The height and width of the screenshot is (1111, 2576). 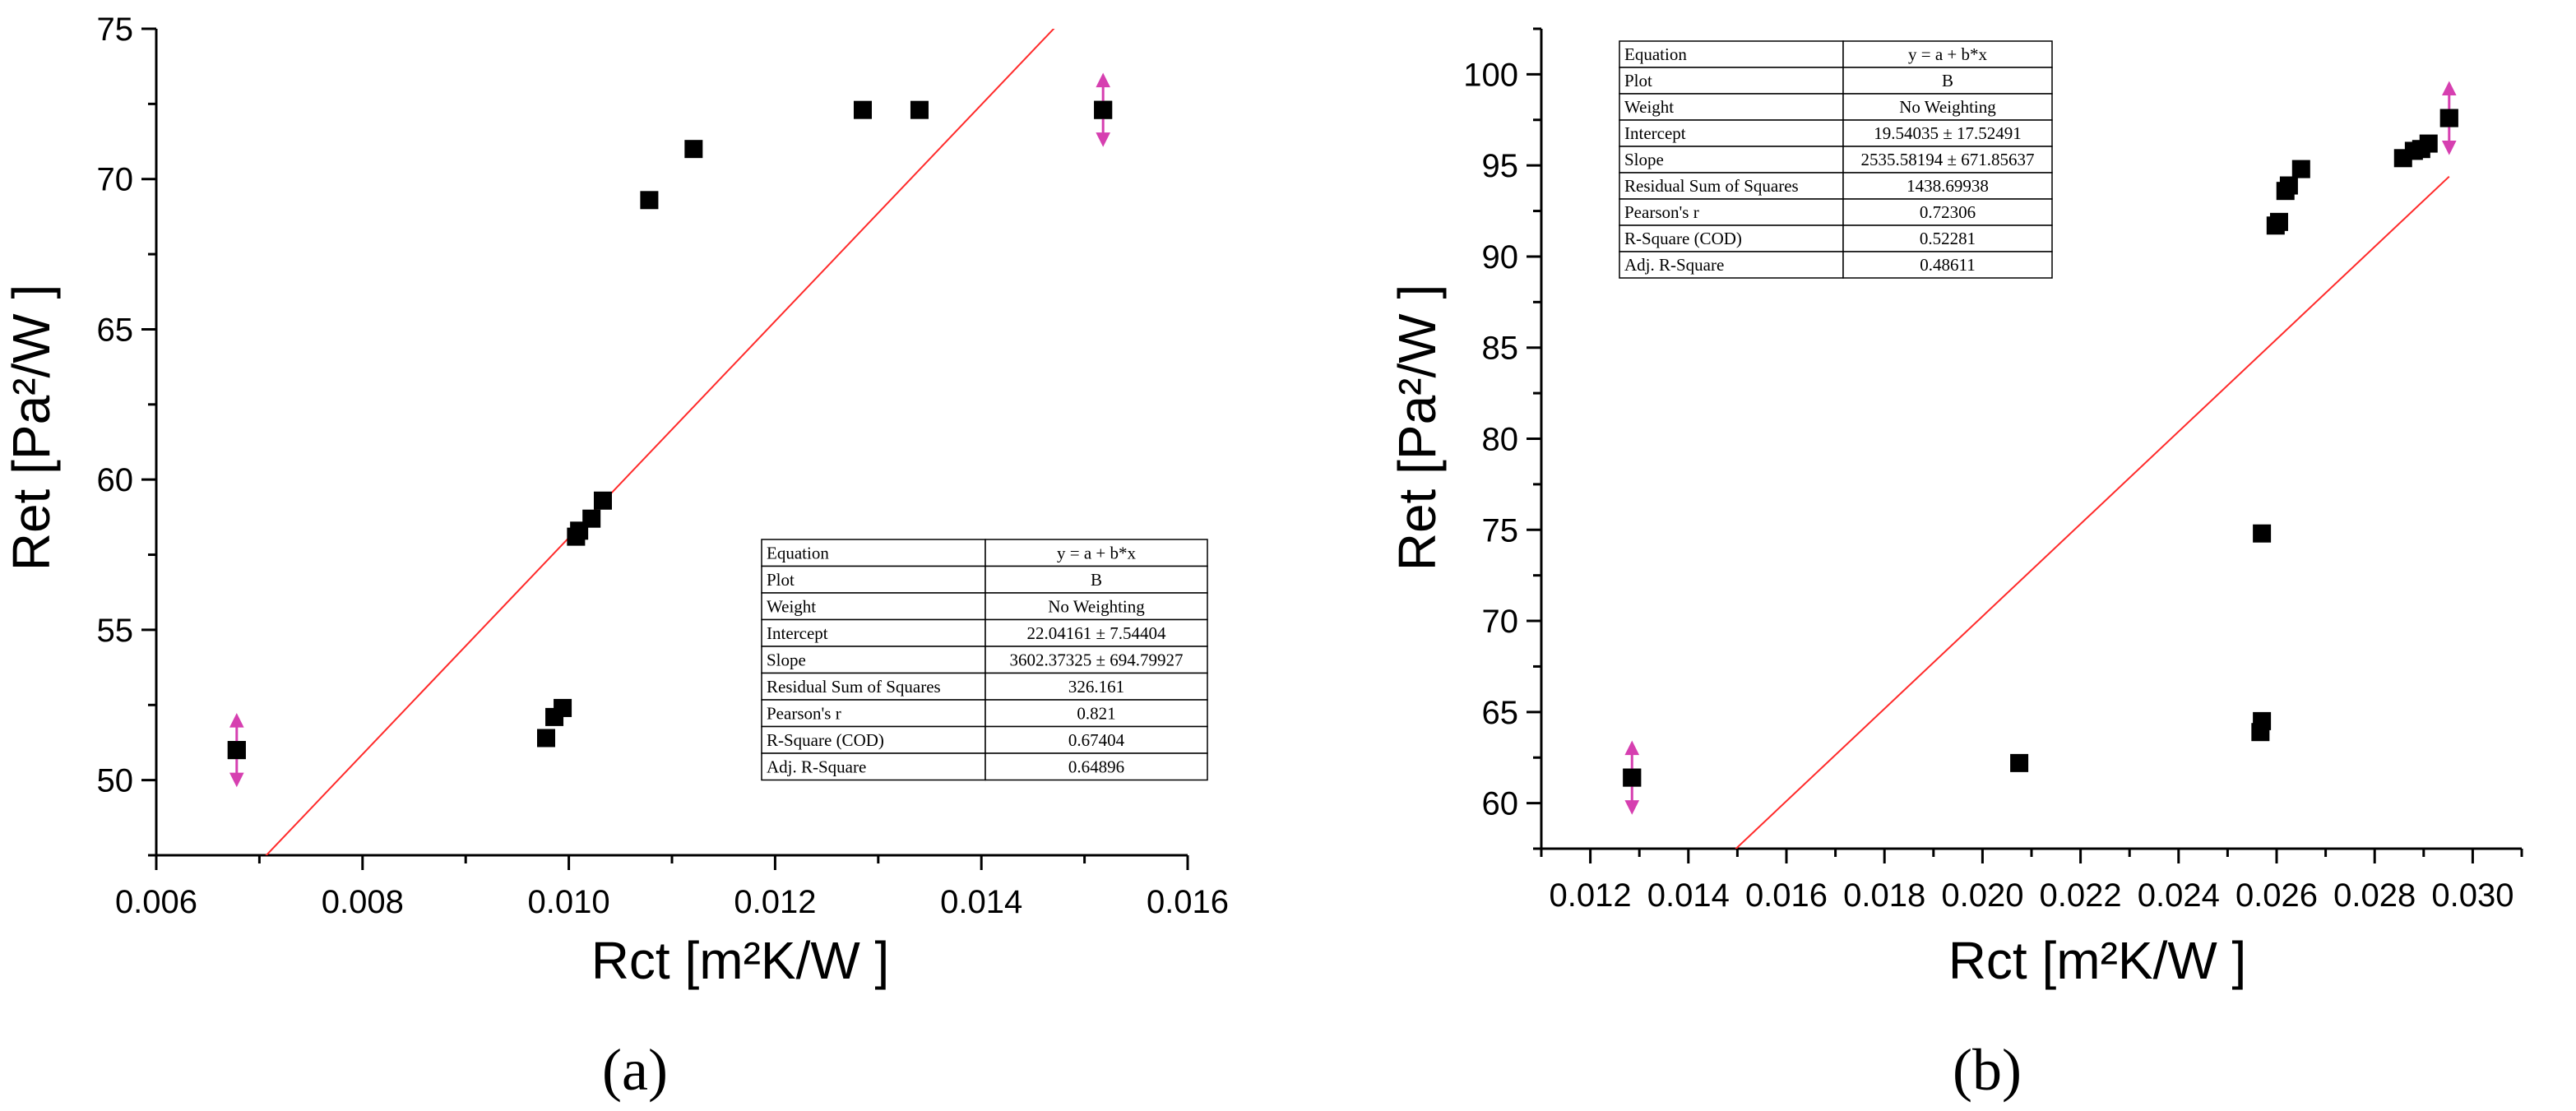 What do you see at coordinates (1948, 54) in the screenshot?
I see `table-row-value: y = a + b*x` at bounding box center [1948, 54].